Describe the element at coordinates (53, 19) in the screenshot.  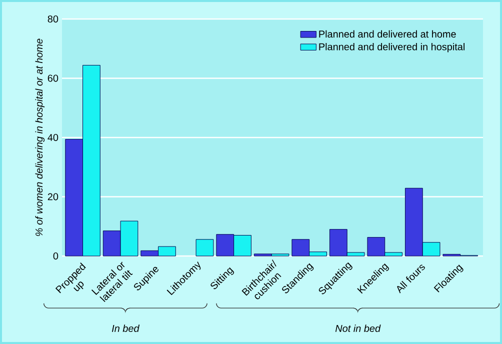
I see `y-tick-label: 80` at that location.